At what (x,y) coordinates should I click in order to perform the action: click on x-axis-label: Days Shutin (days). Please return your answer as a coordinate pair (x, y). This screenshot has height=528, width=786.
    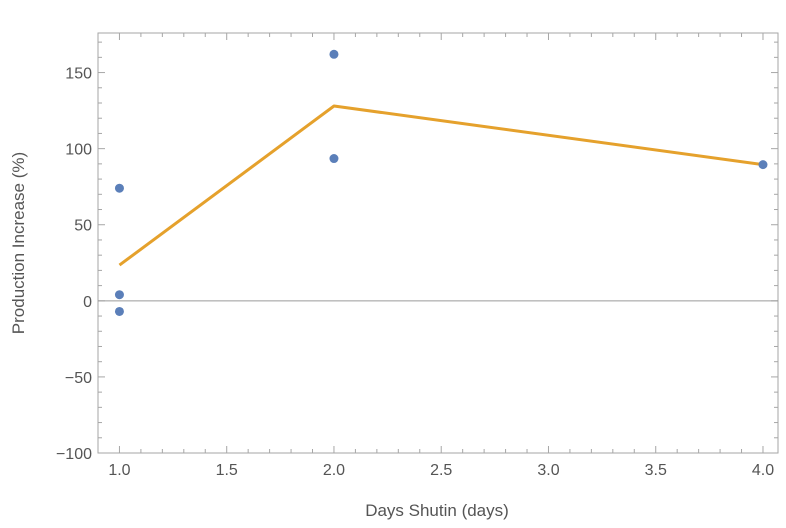
    Looking at the image, I should click on (437, 510).